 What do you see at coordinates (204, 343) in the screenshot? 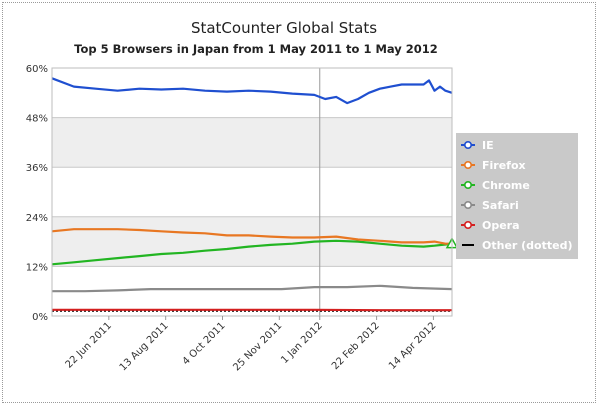
I see `x-tick-label: 4 Oct 2011` at bounding box center [204, 343].